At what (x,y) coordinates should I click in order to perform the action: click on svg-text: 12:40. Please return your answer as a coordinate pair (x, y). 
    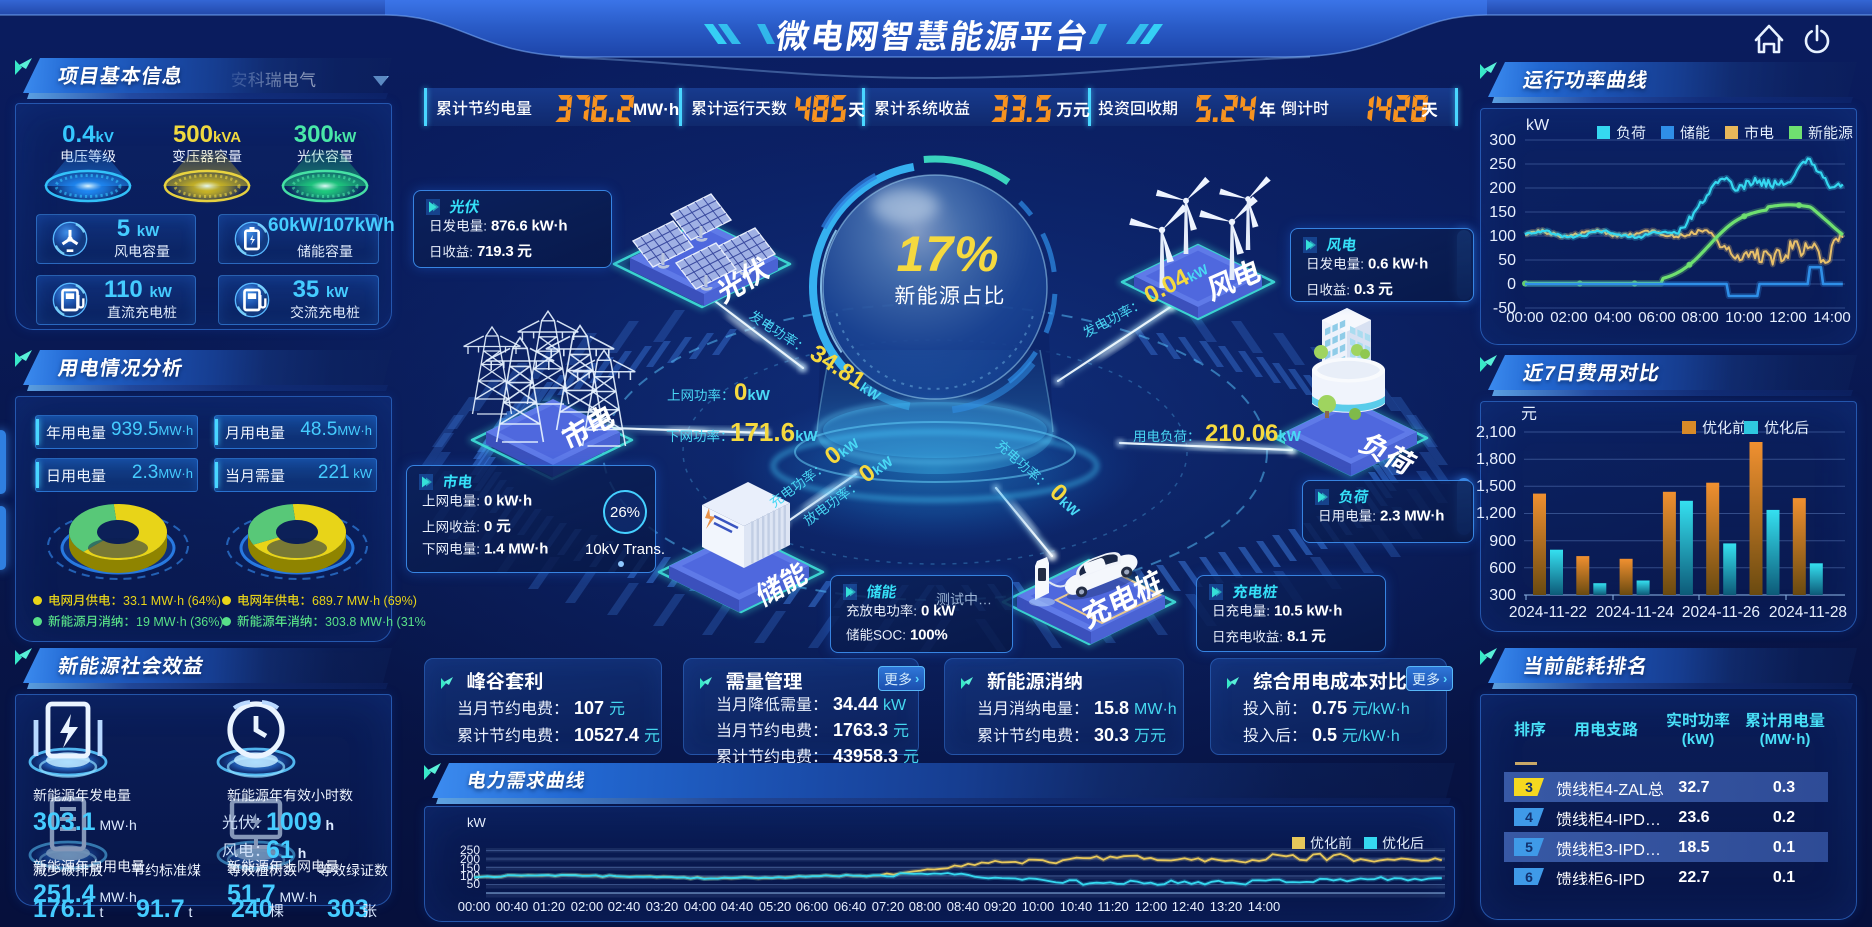
    Looking at the image, I should click on (1188, 906).